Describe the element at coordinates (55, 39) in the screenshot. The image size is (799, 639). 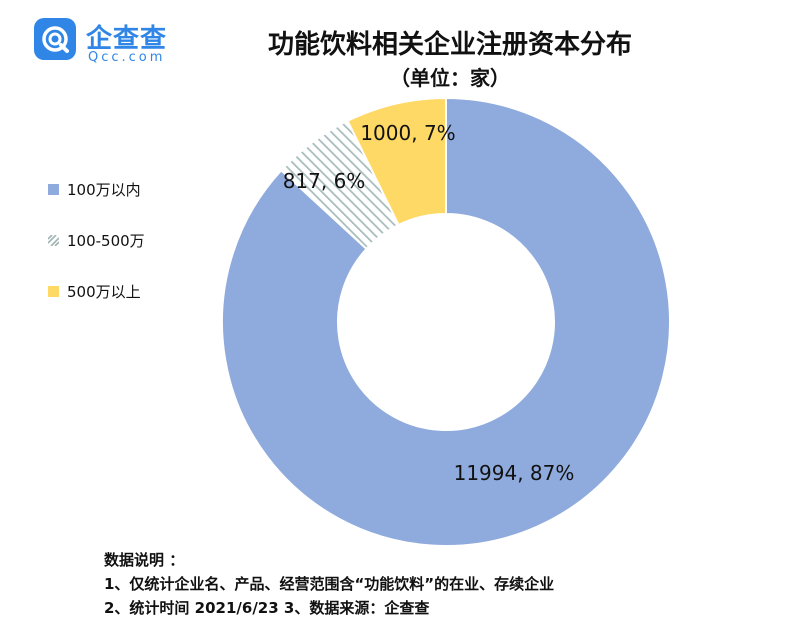
I see `qcc-logo-icon` at that location.